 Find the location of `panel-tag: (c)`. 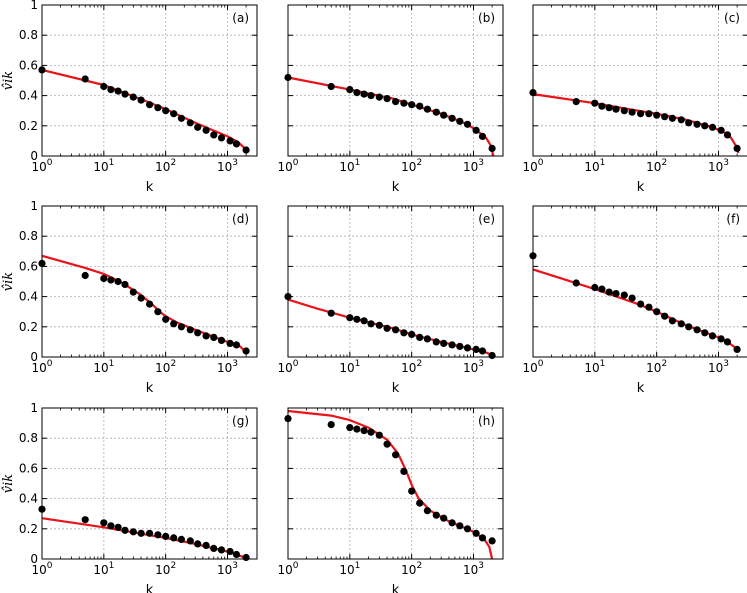

panel-tag: (c) is located at coordinates (732, 18).